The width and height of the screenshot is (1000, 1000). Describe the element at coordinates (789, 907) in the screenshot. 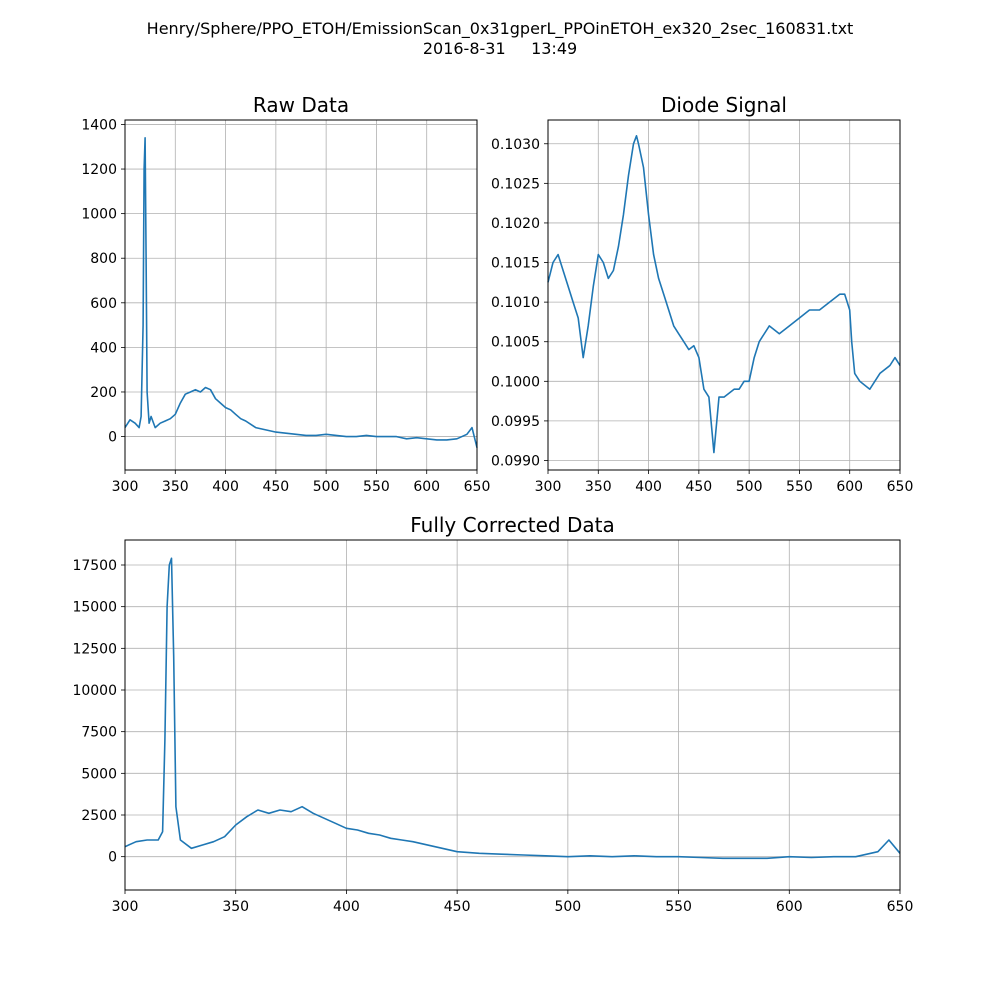

I see `corrected-x-tick-label: 600` at that location.